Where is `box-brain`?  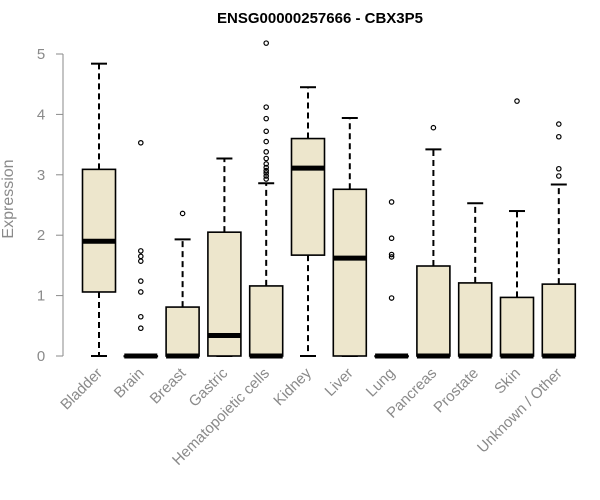
box-brain is located at coordinates (141, 249).